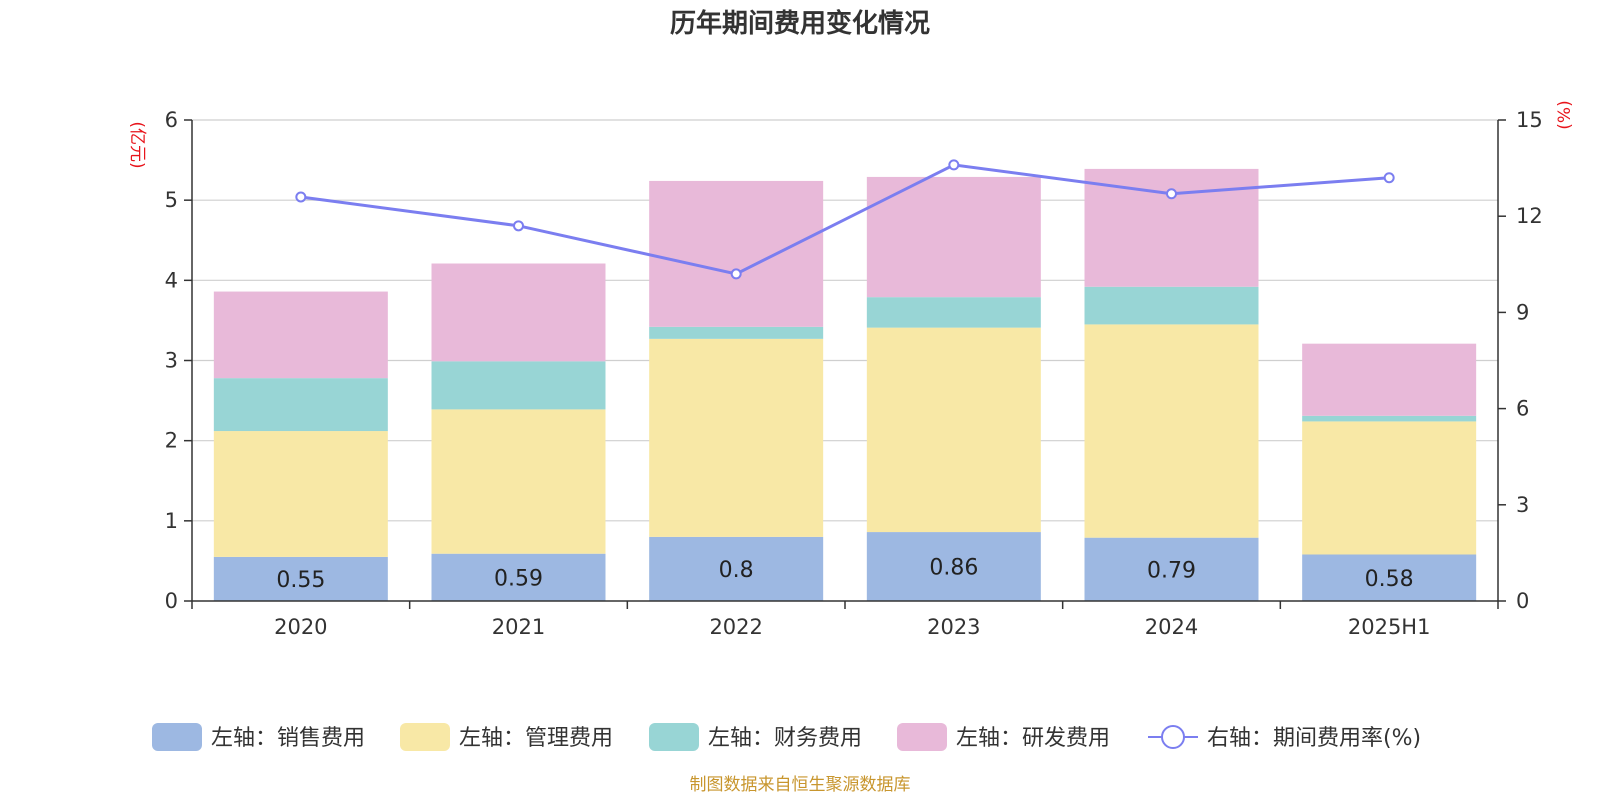 The width and height of the screenshot is (1600, 800). What do you see at coordinates (171, 601) in the screenshot?
I see `left-tick-label: 0` at bounding box center [171, 601].